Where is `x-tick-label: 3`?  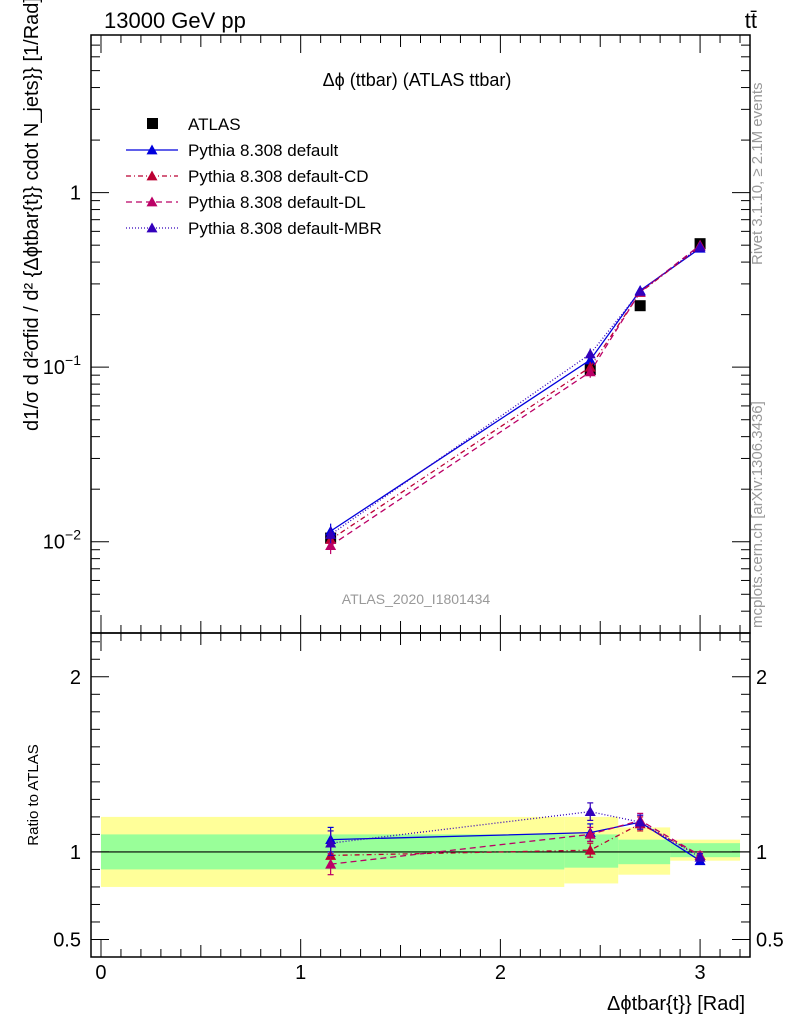 x-tick-label: 3 is located at coordinates (700, 973).